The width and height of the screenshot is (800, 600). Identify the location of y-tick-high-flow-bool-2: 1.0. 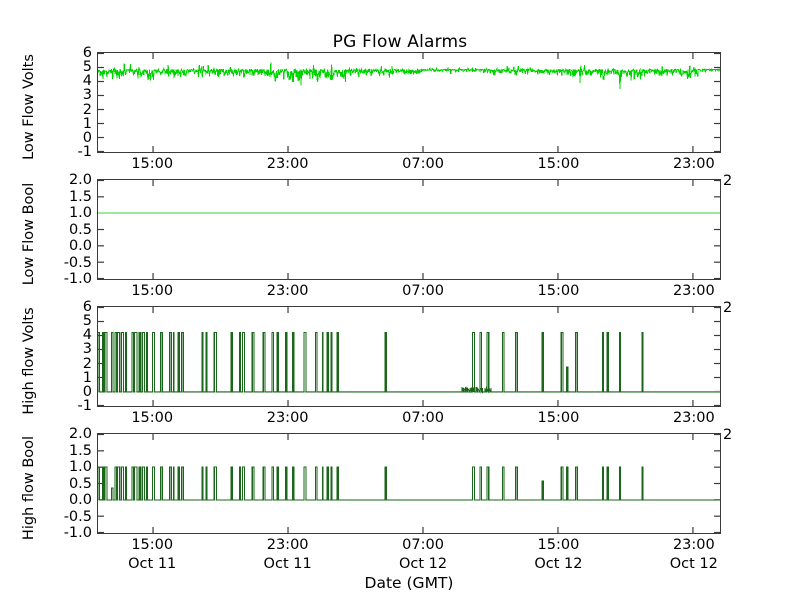
(80, 467).